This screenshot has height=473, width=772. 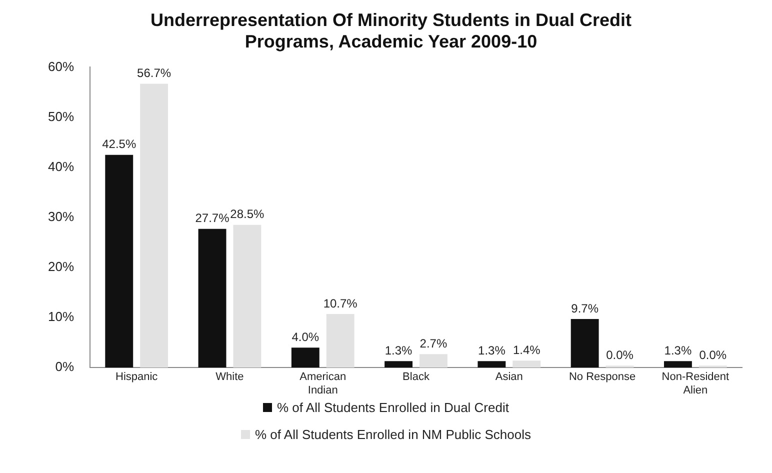 I want to click on y-tick-label: 0%, so click(x=64, y=366).